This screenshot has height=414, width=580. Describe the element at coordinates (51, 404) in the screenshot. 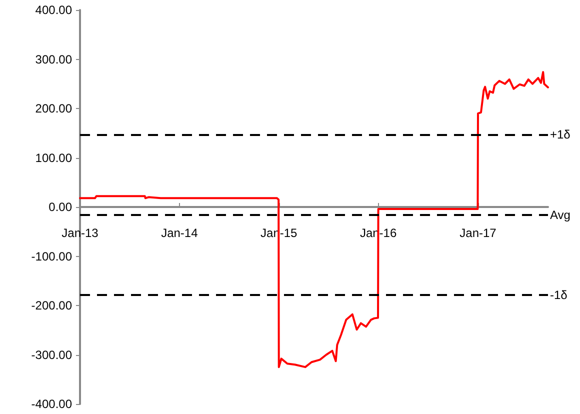

I see `y-tick-label: -400.00` at that location.